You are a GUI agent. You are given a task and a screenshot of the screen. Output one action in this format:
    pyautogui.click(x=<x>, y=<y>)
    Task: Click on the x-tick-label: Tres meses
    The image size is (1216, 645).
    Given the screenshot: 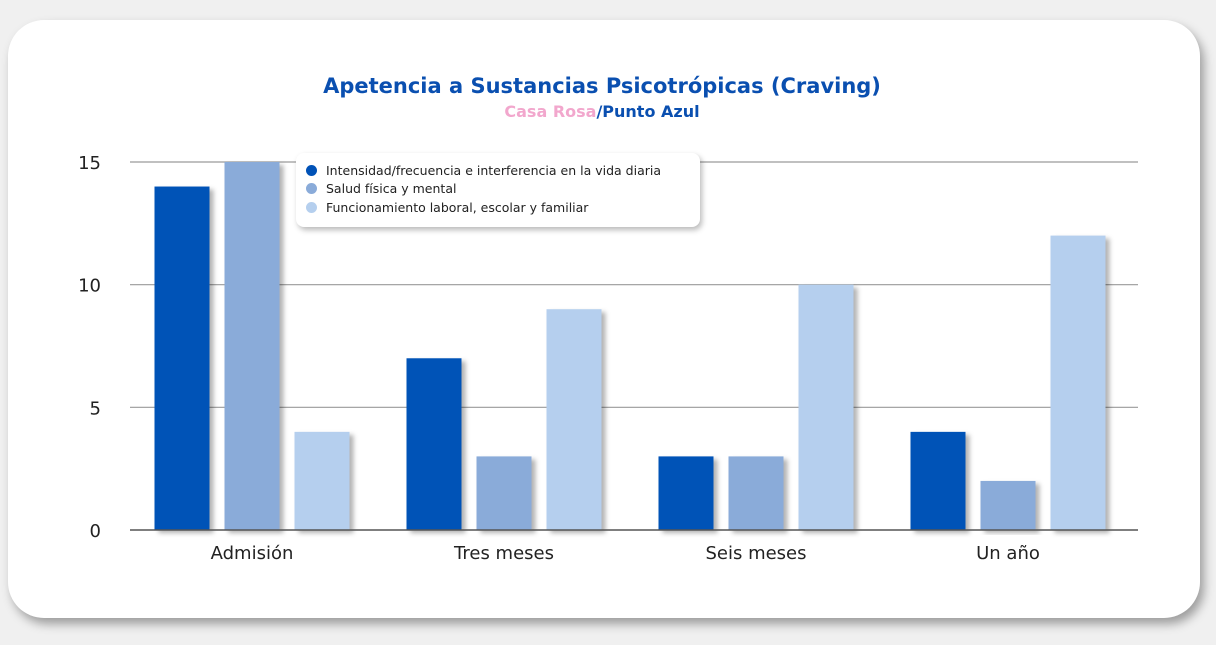 What is the action you would take?
    pyautogui.click(x=503, y=553)
    